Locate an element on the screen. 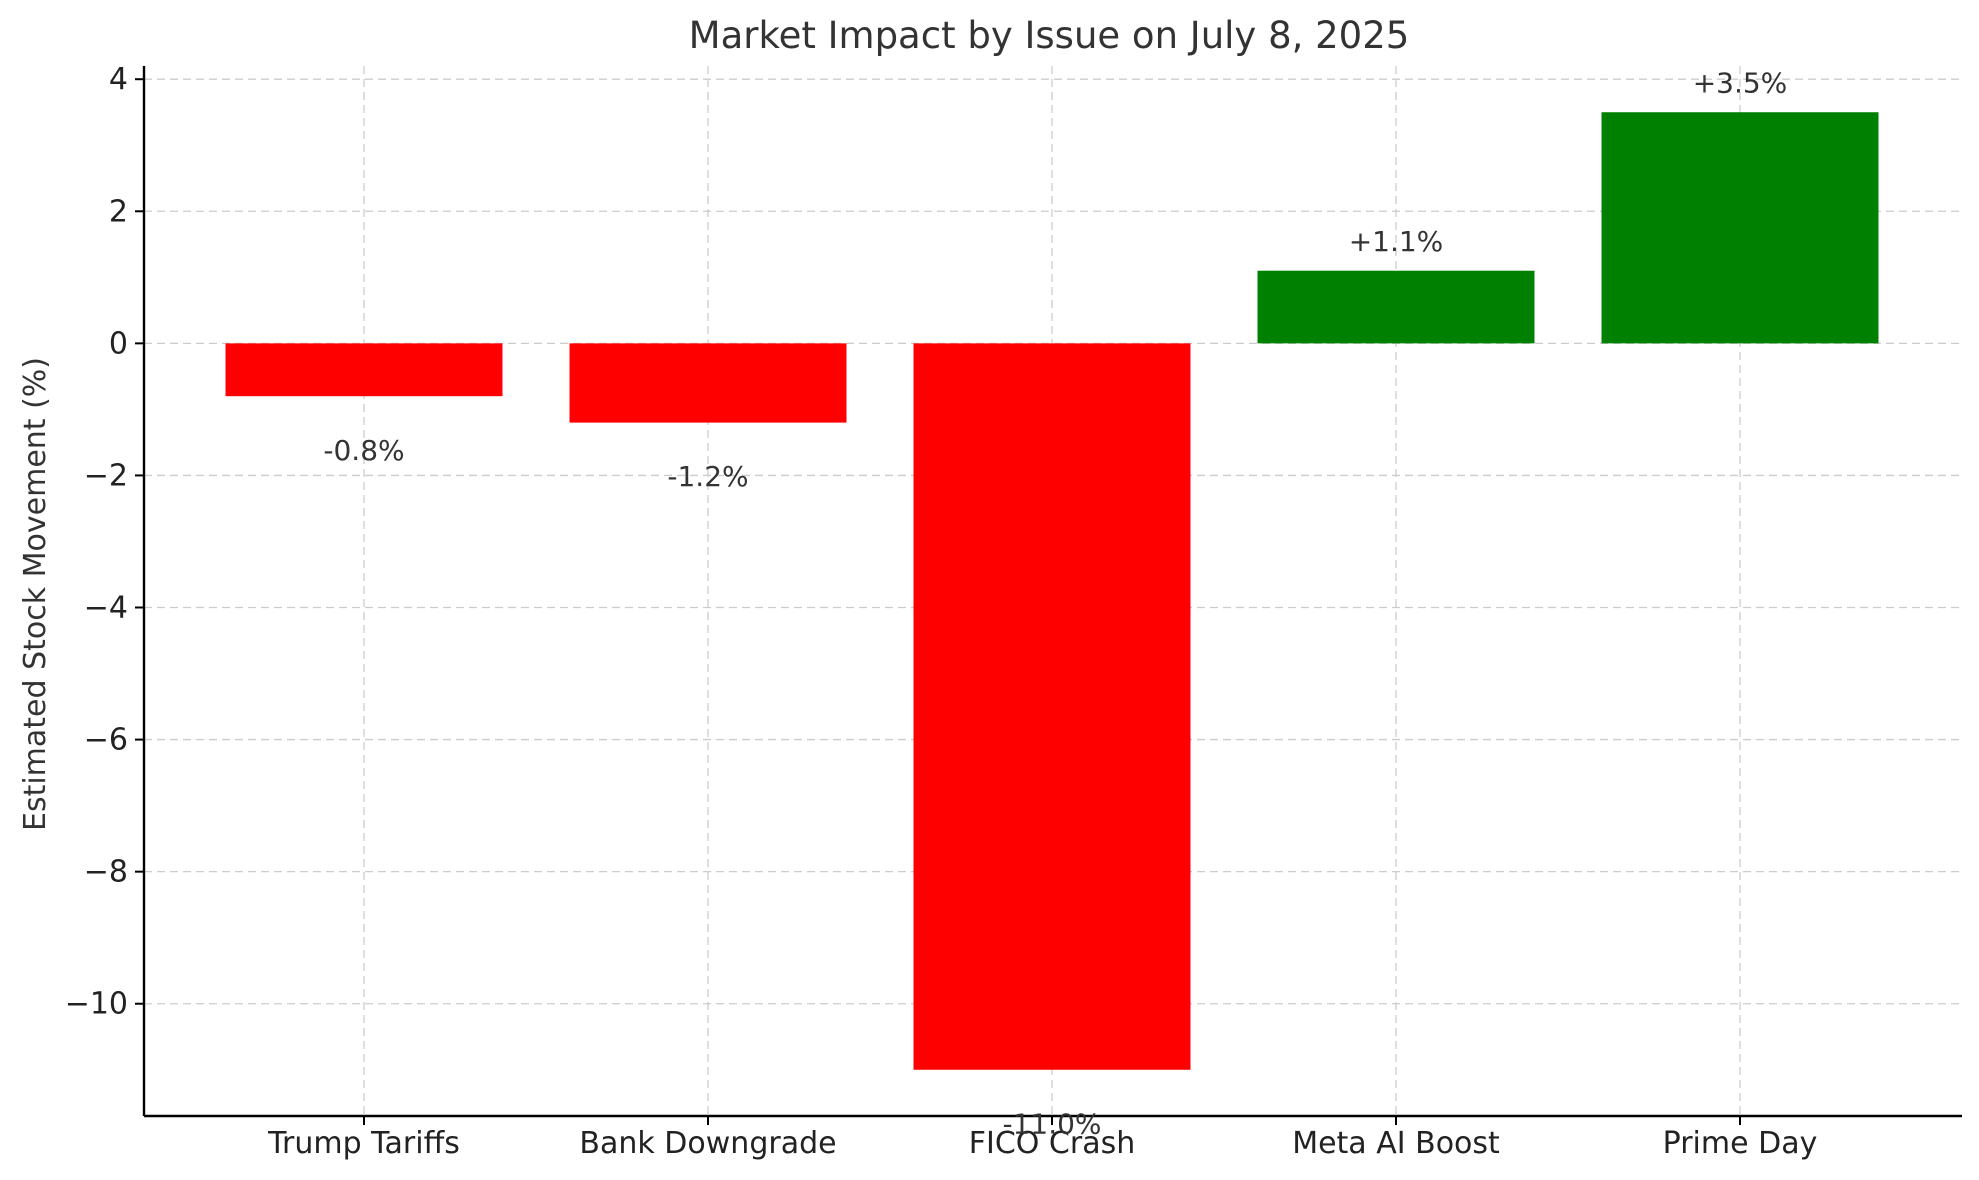  data-label: -11.0% is located at coordinates (1051, 1123).